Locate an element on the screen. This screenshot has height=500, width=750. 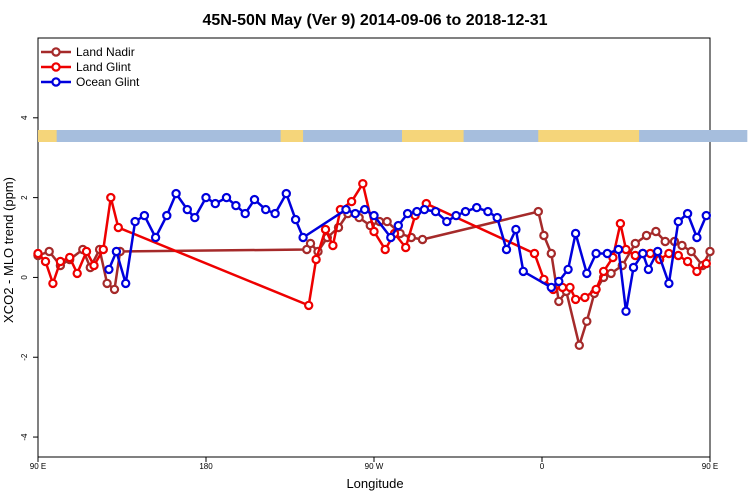
x-axis-label: Longitude is located at coordinates (374, 483).